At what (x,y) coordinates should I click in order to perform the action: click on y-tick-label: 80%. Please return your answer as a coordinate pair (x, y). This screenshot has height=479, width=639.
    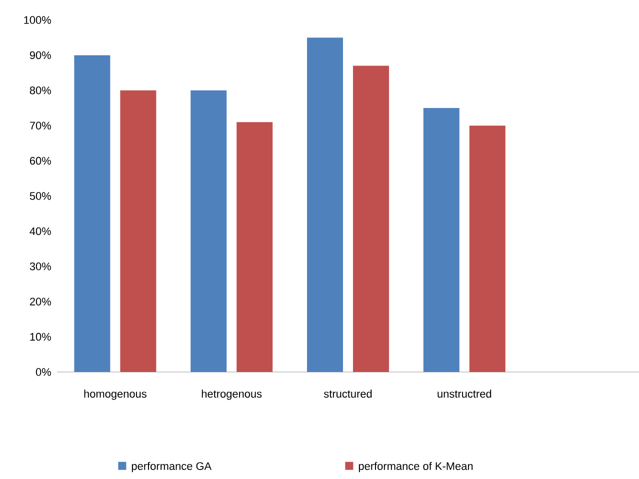
    Looking at the image, I should click on (40, 90).